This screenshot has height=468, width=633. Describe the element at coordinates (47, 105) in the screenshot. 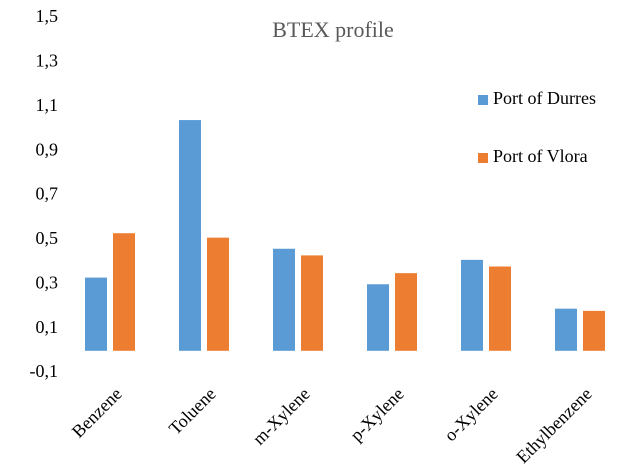

I see `y-tick-label: 1,1` at that location.